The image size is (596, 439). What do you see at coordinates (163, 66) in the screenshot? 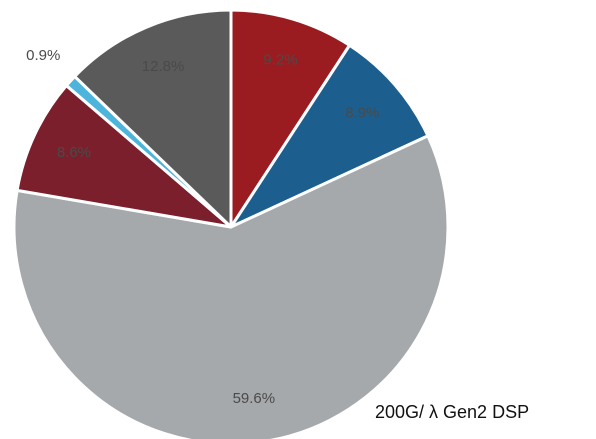
I see `data-label: 12.8%` at bounding box center [163, 66].